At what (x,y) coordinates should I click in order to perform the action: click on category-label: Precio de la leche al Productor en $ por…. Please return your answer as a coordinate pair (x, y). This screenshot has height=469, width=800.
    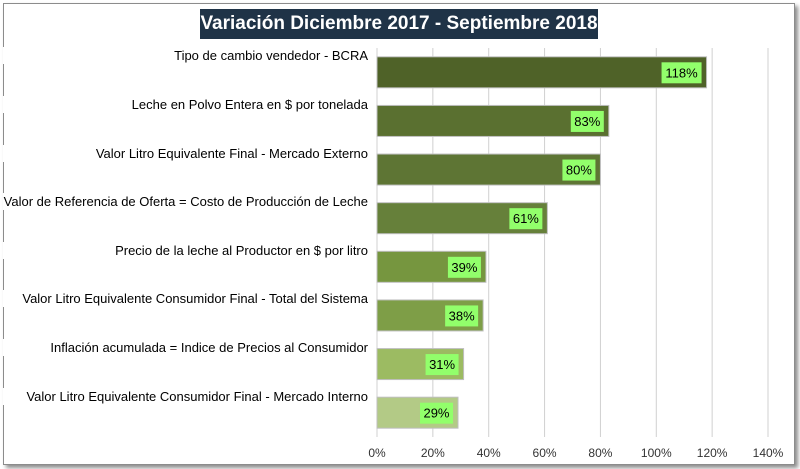
    Looking at the image, I should click on (185, 250).